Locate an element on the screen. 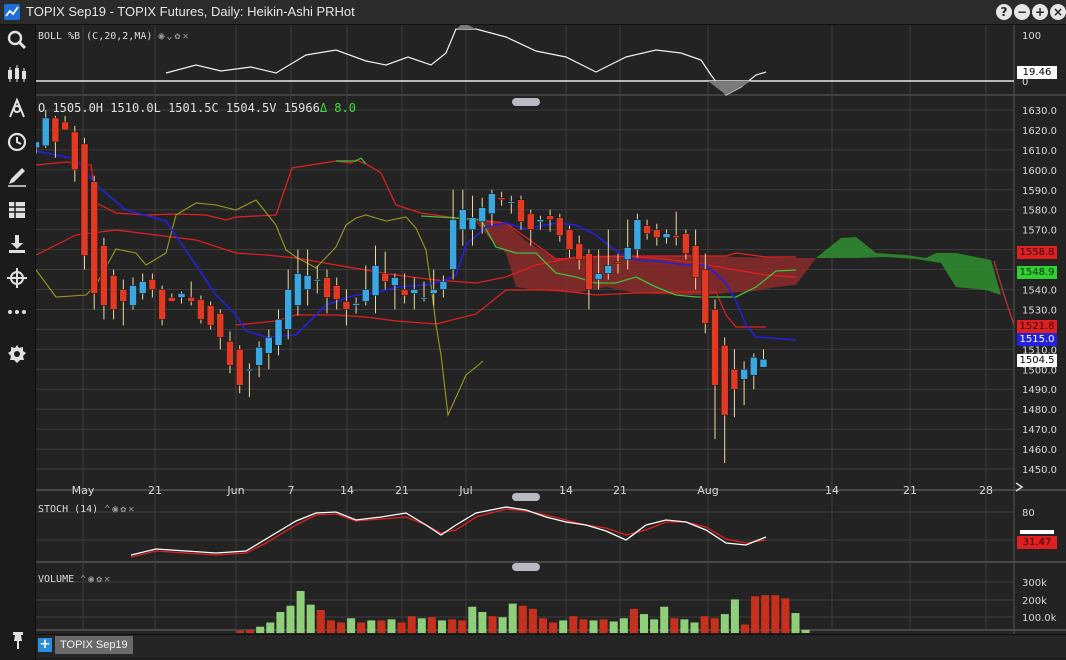 This screenshot has width=1066, height=660. ohlc-high: 1510.0L is located at coordinates (135, 108).